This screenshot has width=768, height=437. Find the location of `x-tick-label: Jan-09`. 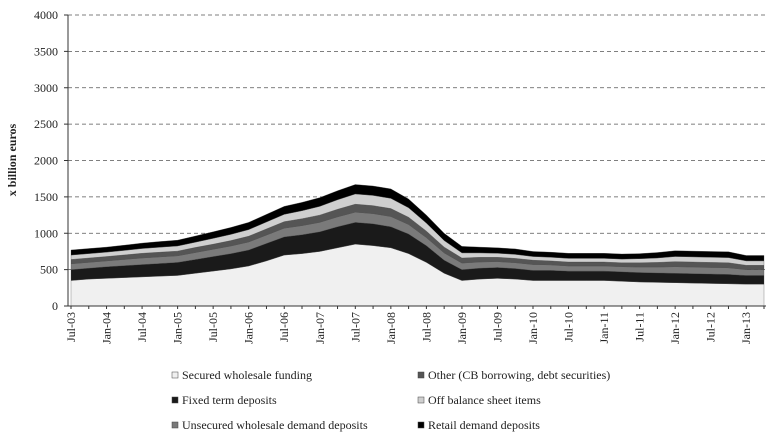

x-tick-label: Jan-09 is located at coordinates (462, 328).